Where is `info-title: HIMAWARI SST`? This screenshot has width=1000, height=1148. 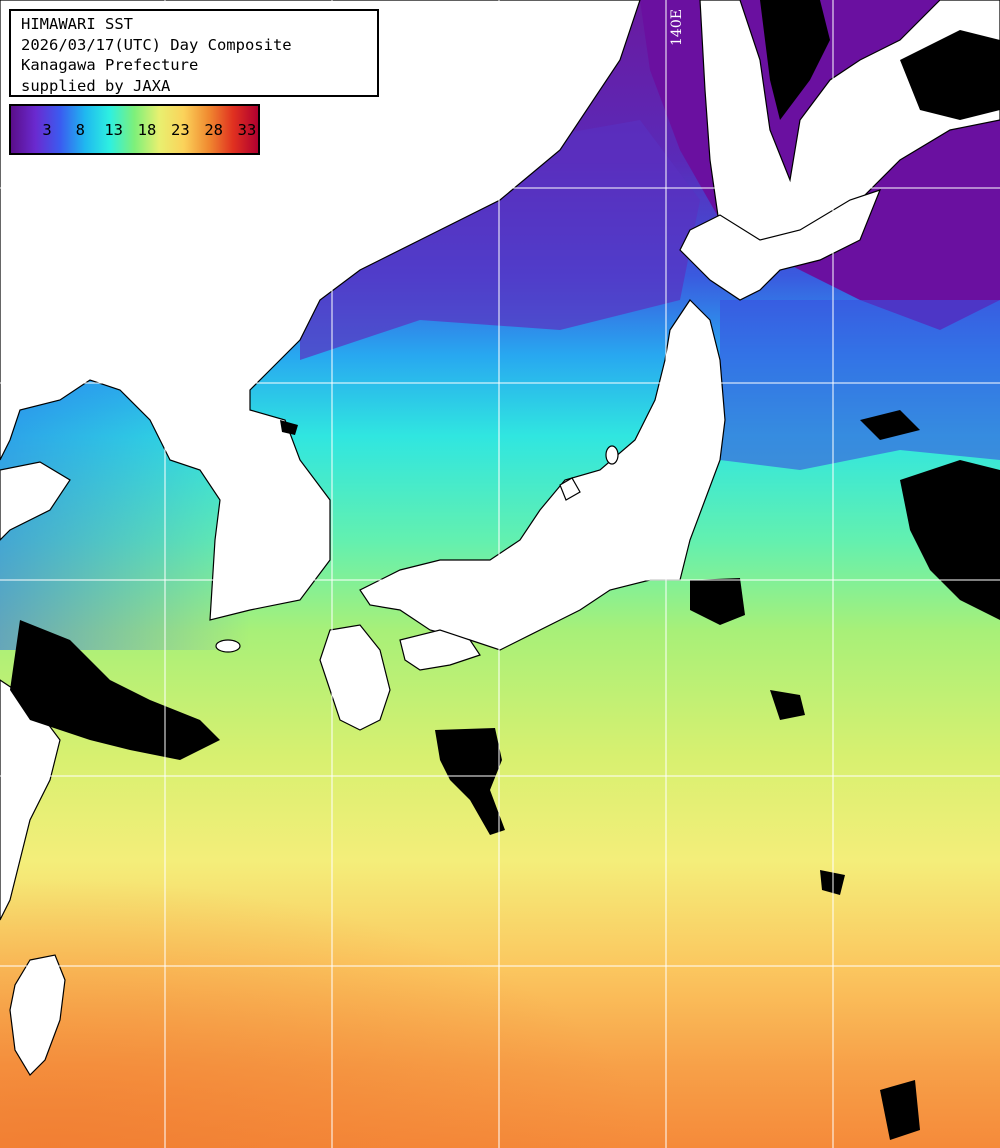
info-title: HIMAWARI SST is located at coordinates (77, 24).